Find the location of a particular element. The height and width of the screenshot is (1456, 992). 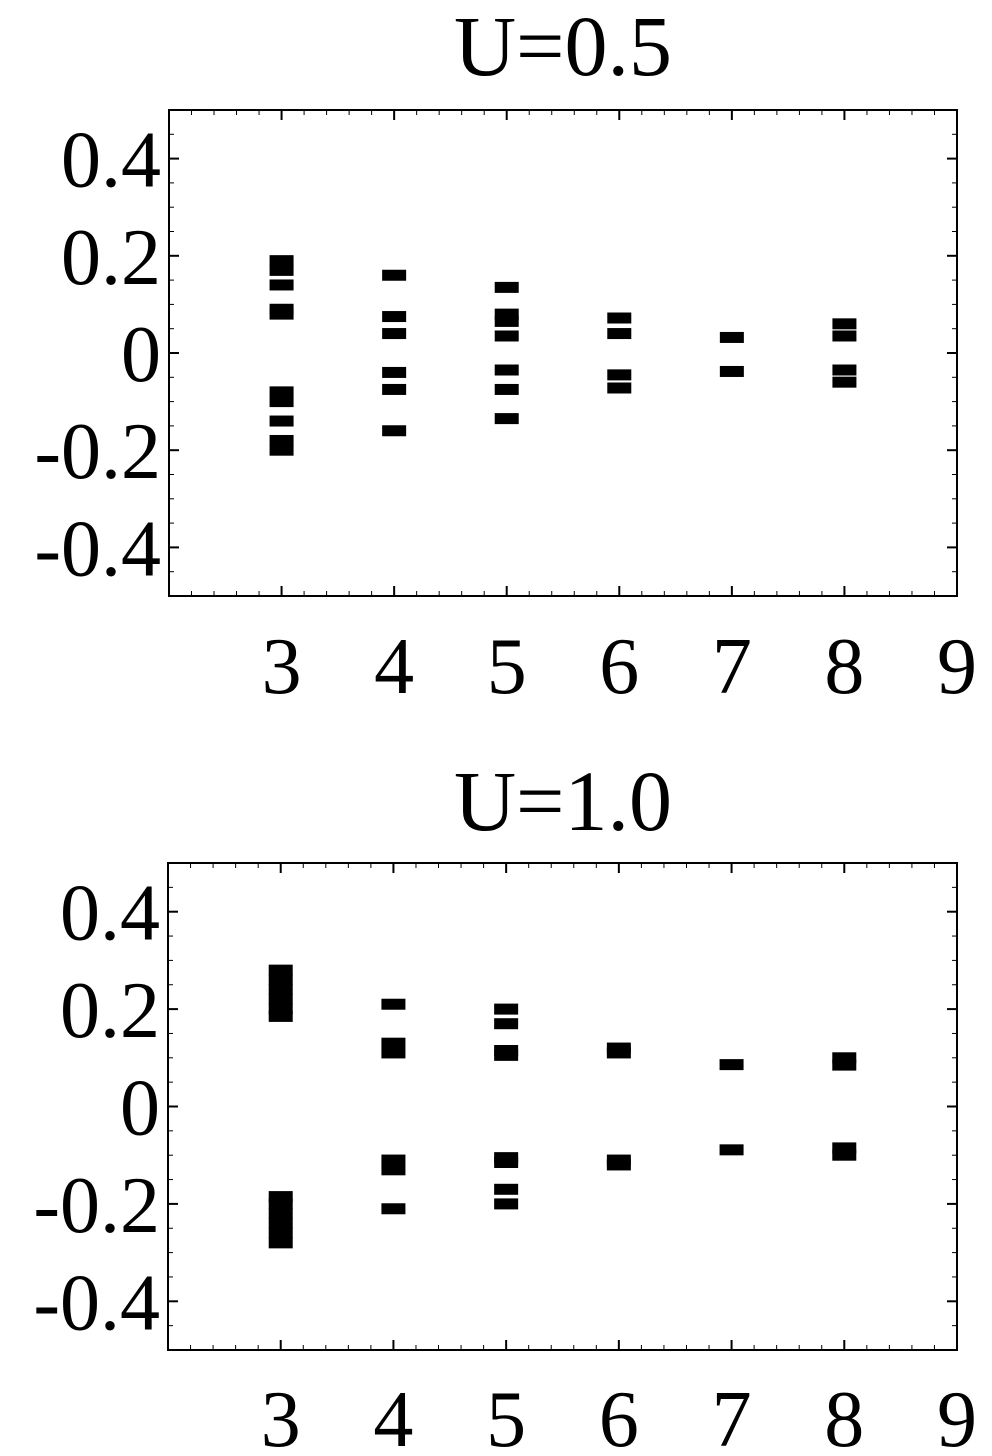

panel-title: U=0.5 is located at coordinates (563, 47).